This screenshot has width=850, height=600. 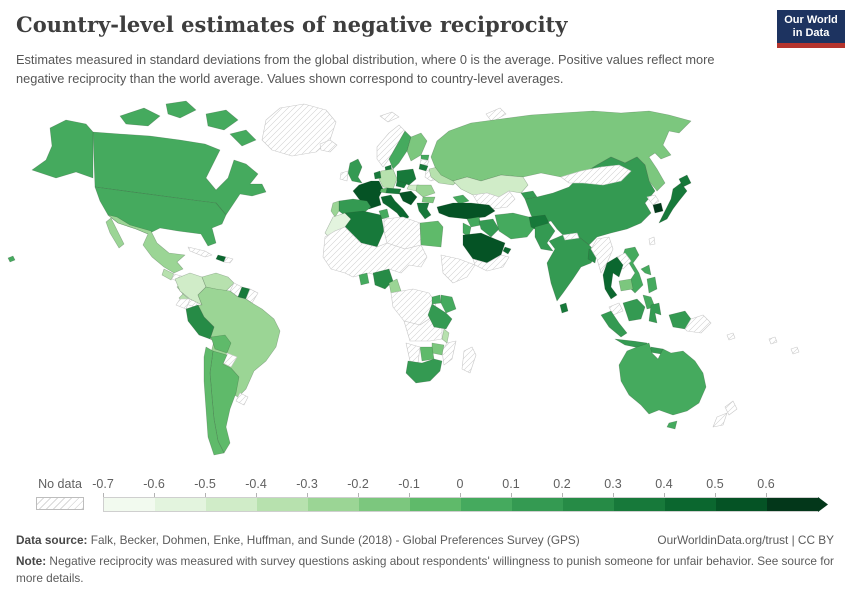 What do you see at coordinates (406, 177) in the screenshot?
I see `country-poland` at bounding box center [406, 177].